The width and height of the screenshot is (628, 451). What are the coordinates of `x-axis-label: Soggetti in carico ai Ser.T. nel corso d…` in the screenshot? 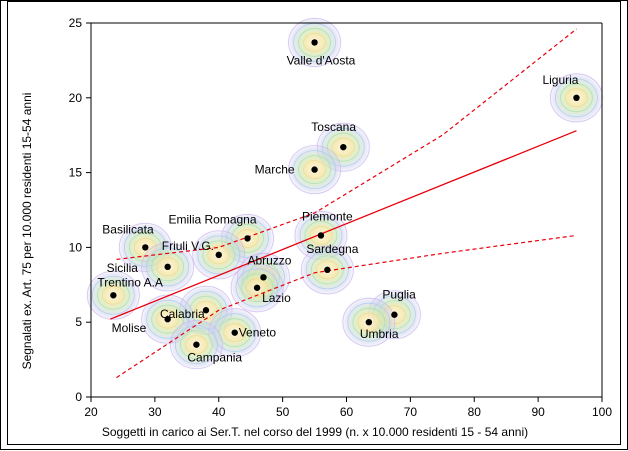 It's located at (315, 432).